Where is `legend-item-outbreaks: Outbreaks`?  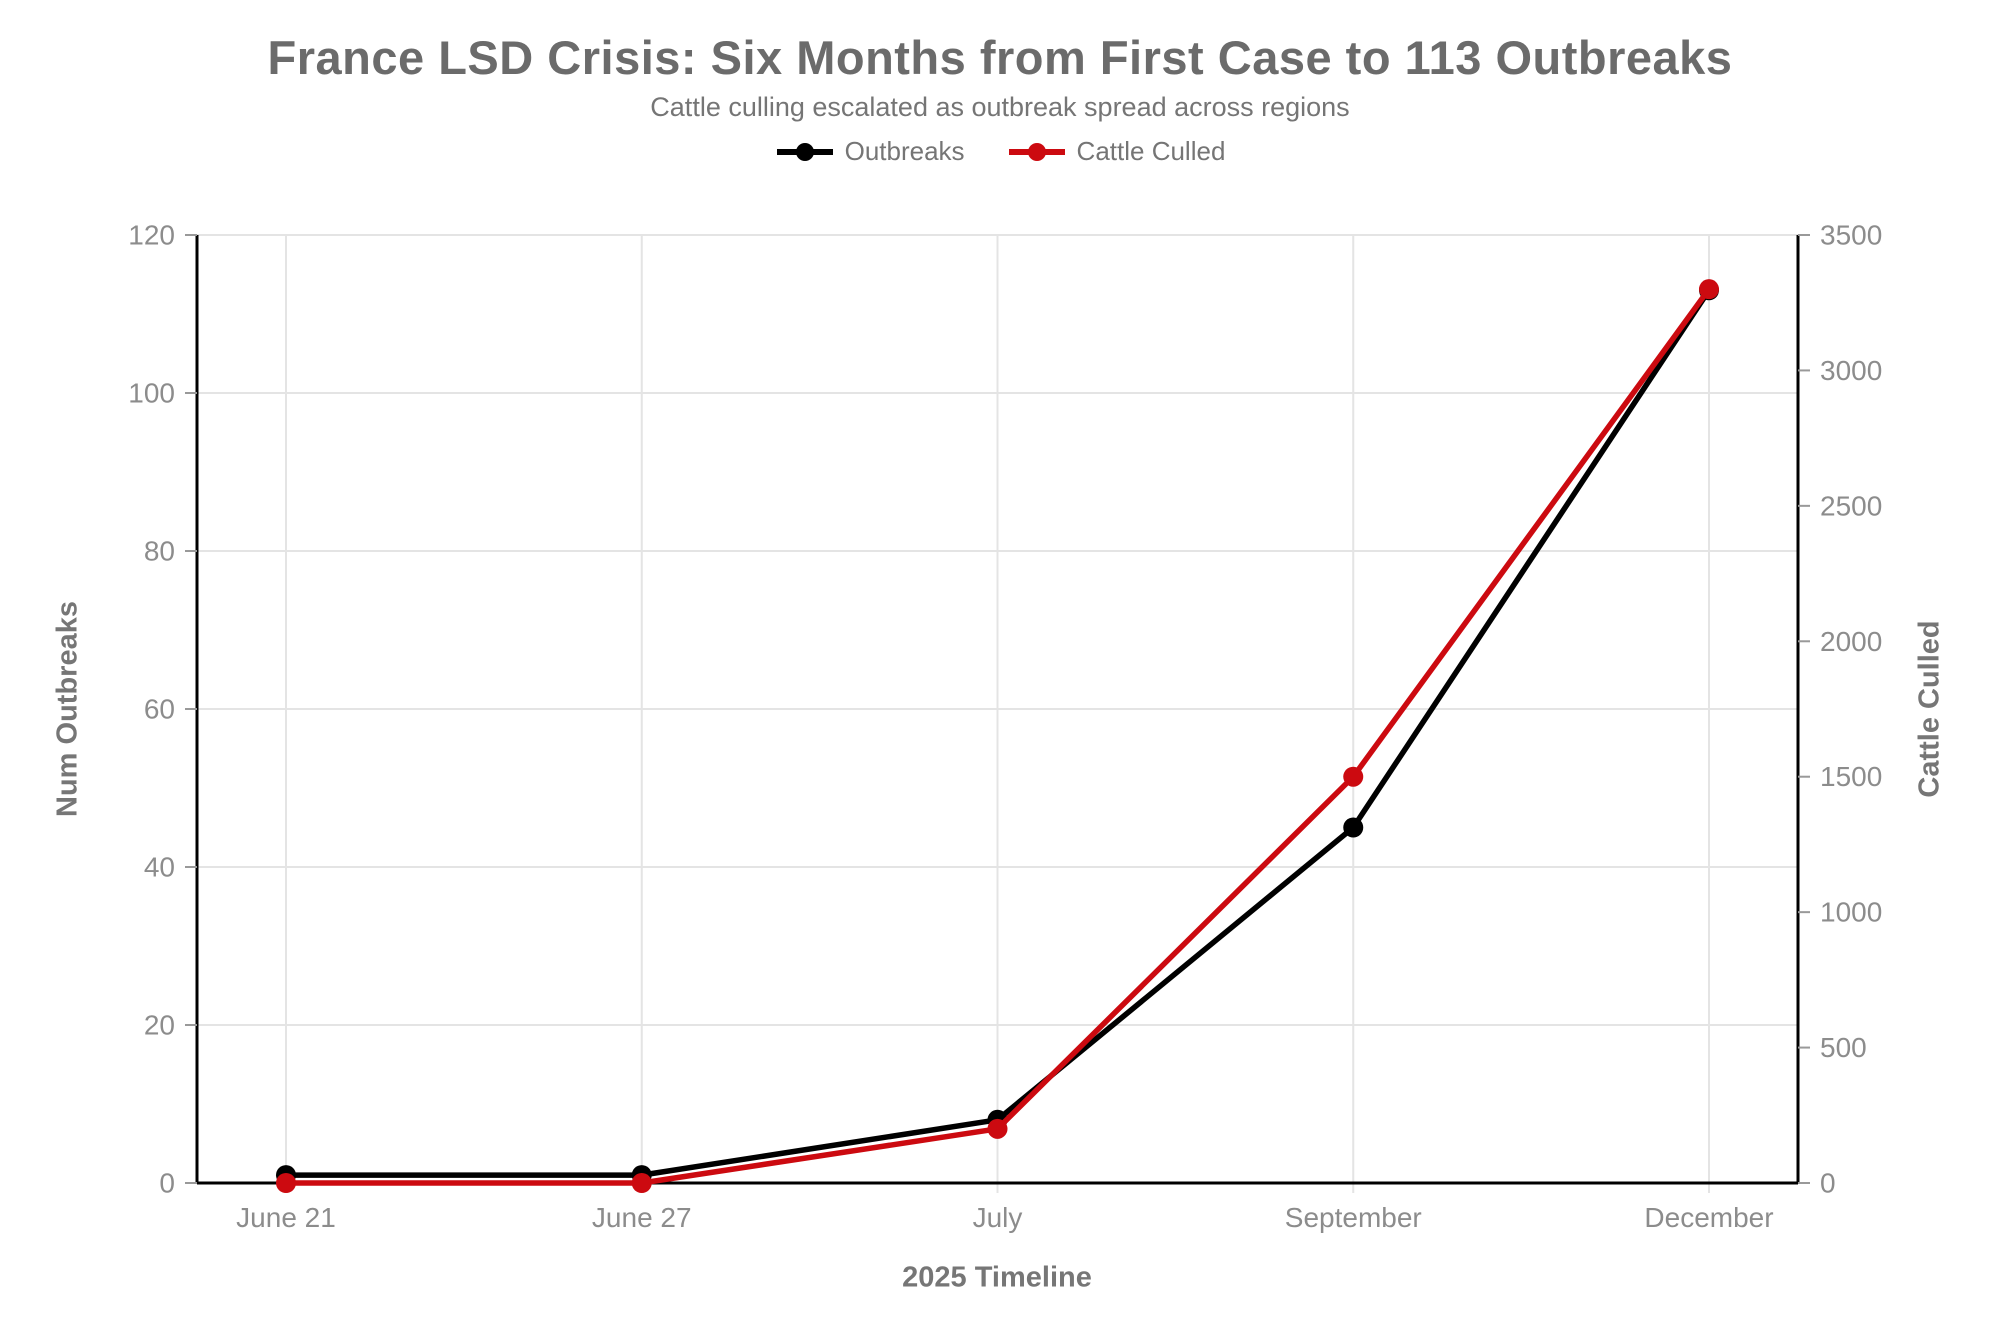
legend-item-outbreaks: Outbreaks is located at coordinates (870, 151).